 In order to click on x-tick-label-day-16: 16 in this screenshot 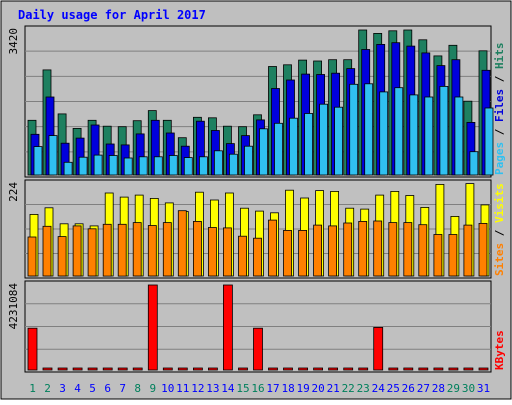, I will do `click(257, 388)`.